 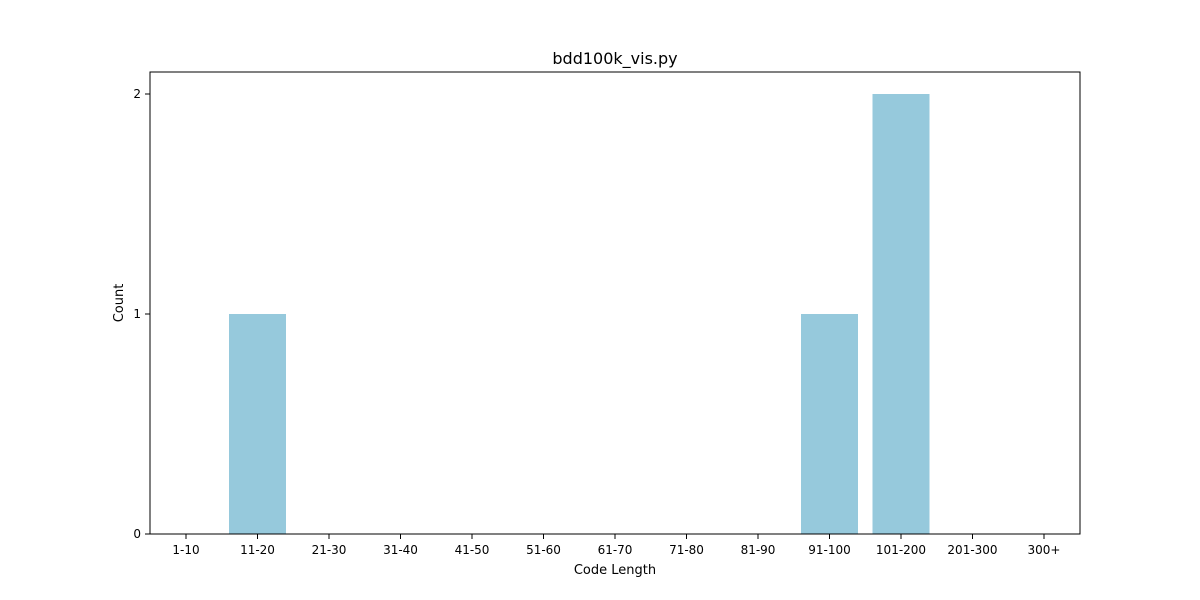 What do you see at coordinates (829, 550) in the screenshot?
I see `x-tick-label: 91-100` at bounding box center [829, 550].